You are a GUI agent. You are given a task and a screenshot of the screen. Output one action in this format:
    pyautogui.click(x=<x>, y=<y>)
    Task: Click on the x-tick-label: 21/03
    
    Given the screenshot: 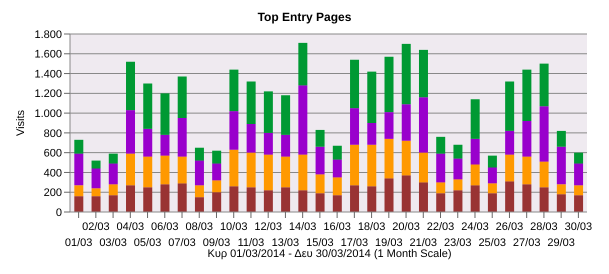 What is the action you would take?
    pyautogui.click(x=424, y=243)
    